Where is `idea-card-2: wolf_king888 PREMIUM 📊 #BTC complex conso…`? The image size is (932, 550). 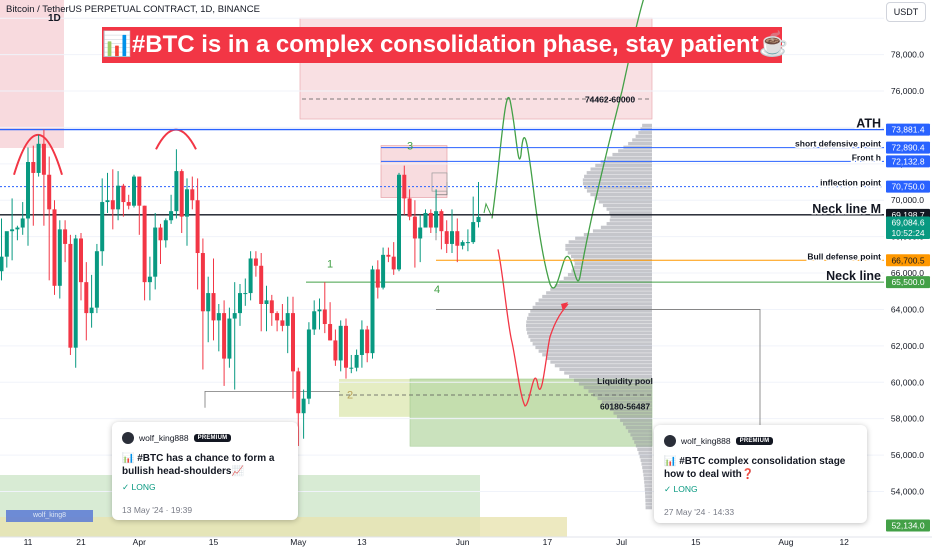
idea-card-2: wolf_king888 PREMIUM 📊 #BTC complex conso… is located at coordinates (760, 474).